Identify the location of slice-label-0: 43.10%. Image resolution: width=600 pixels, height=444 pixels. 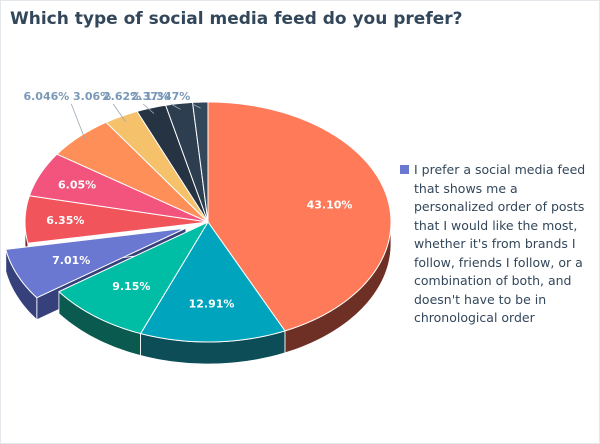
(330, 204).